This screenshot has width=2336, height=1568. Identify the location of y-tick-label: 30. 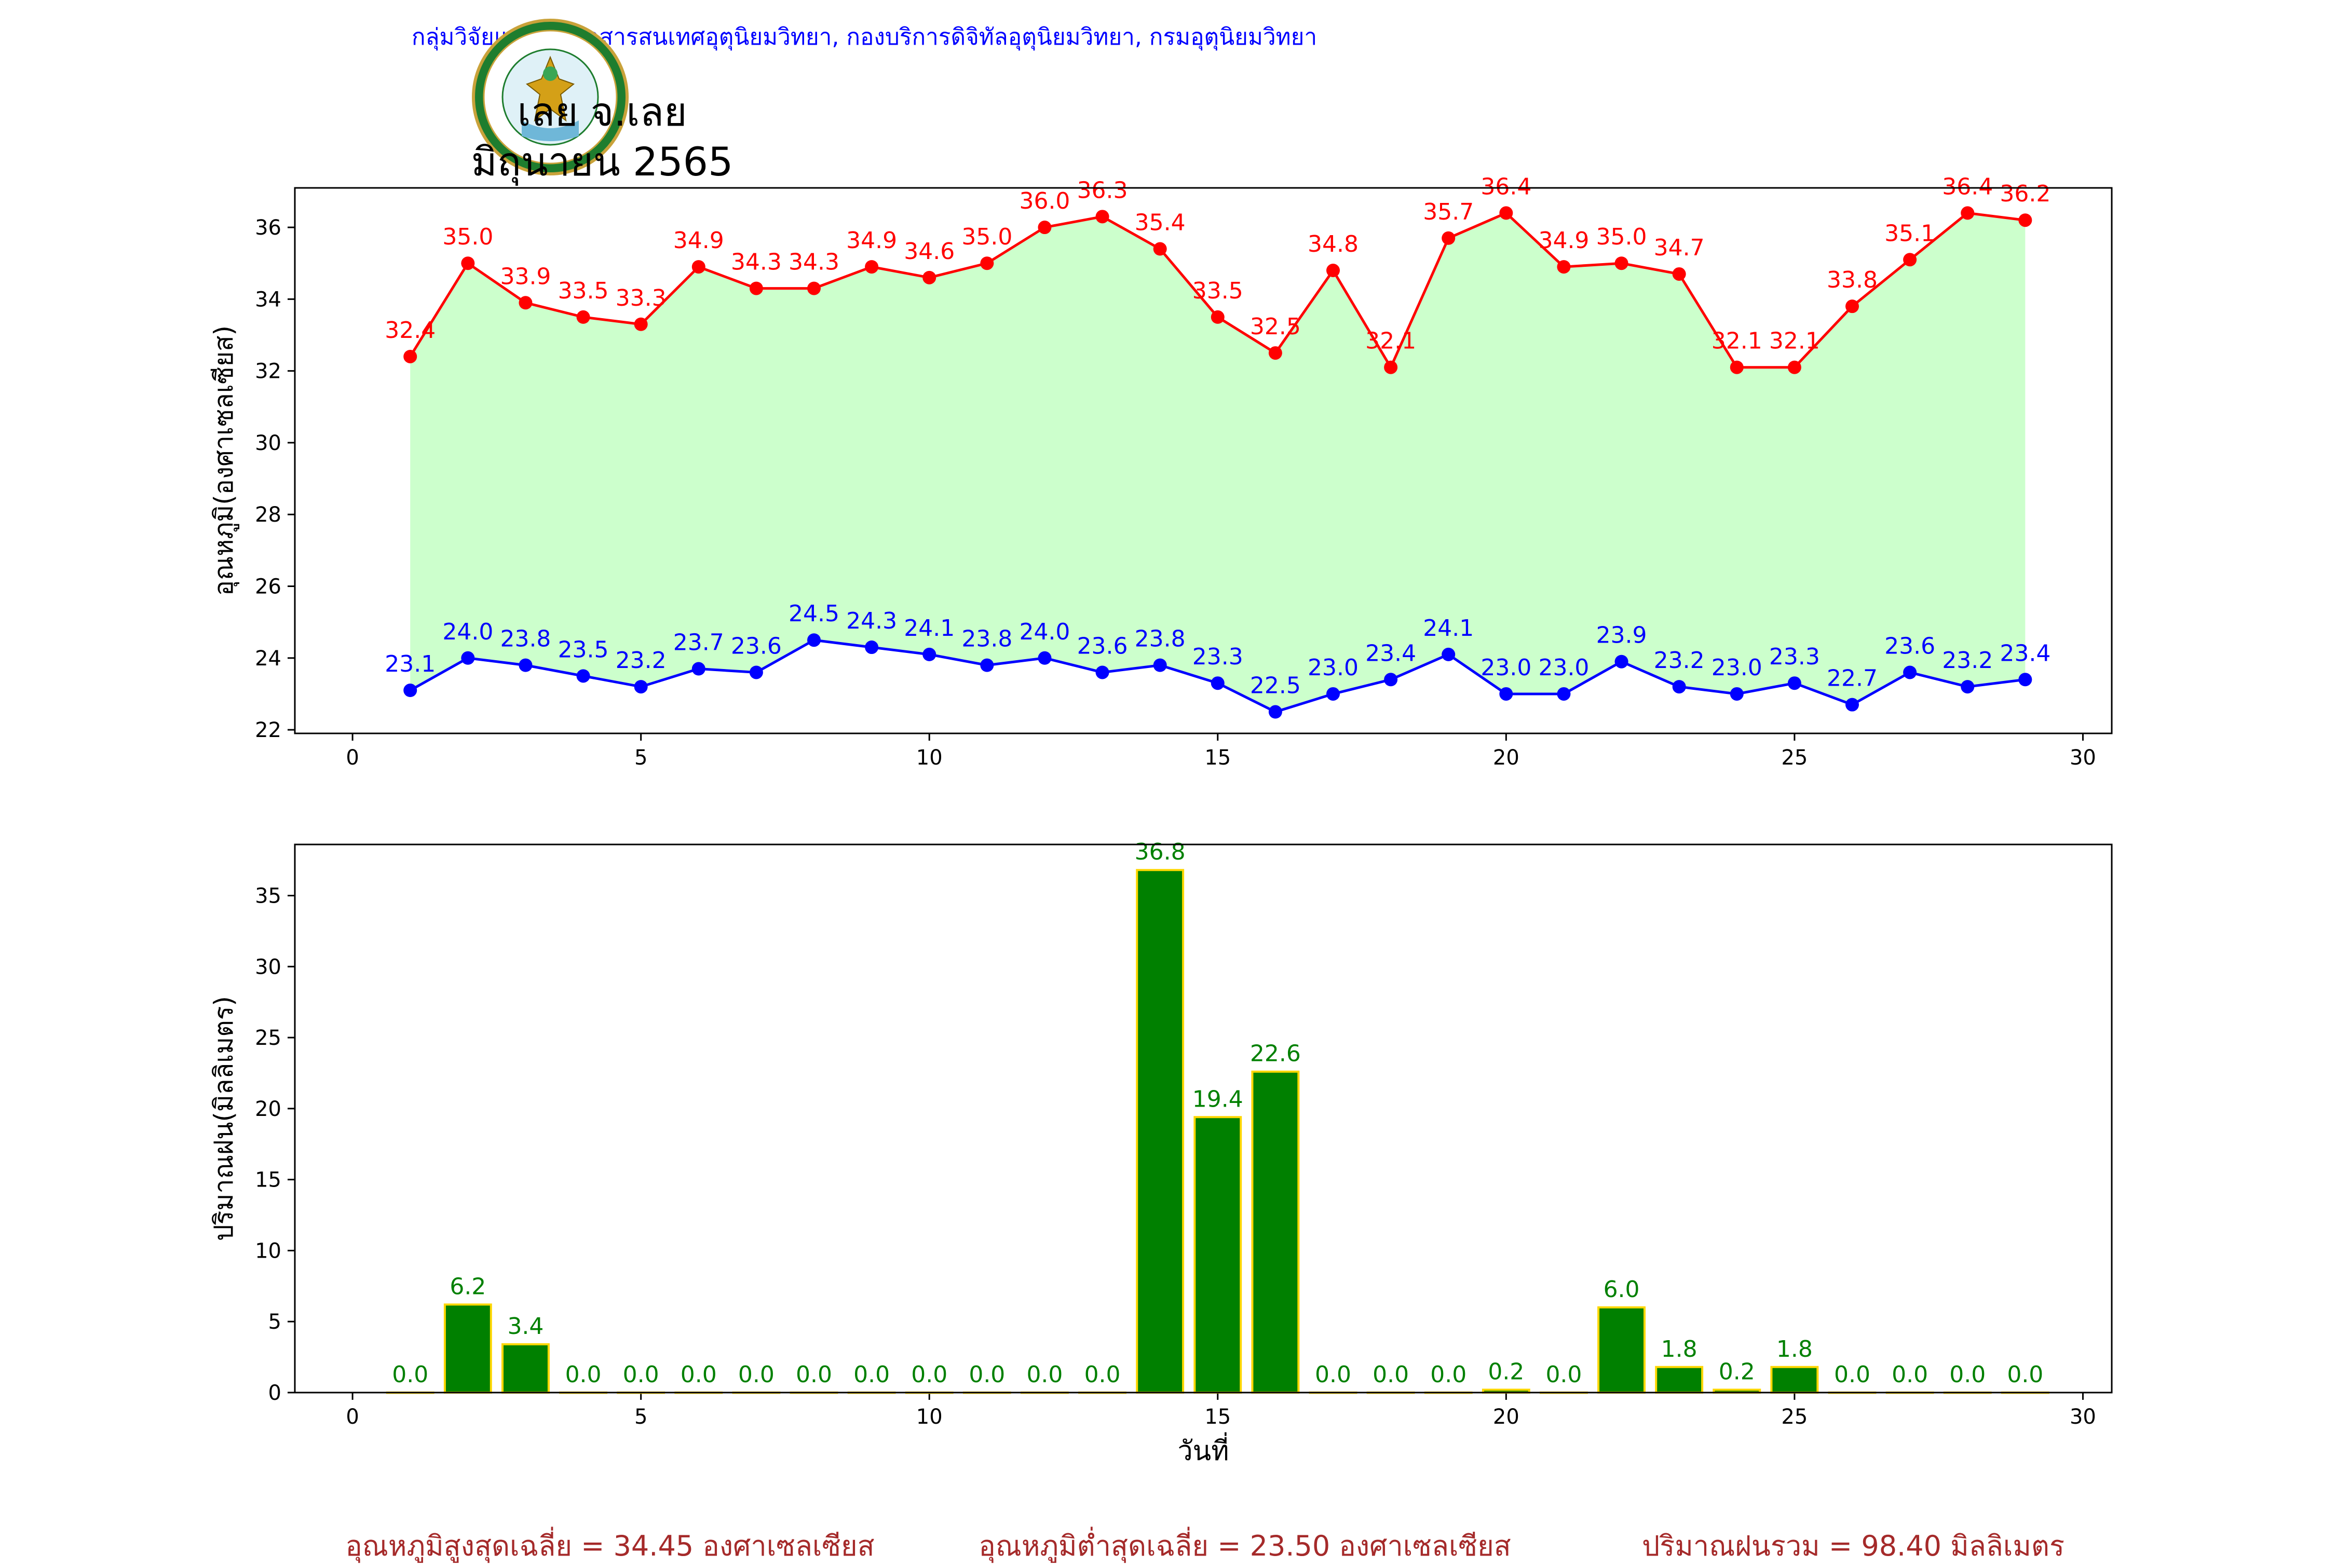
(268, 967).